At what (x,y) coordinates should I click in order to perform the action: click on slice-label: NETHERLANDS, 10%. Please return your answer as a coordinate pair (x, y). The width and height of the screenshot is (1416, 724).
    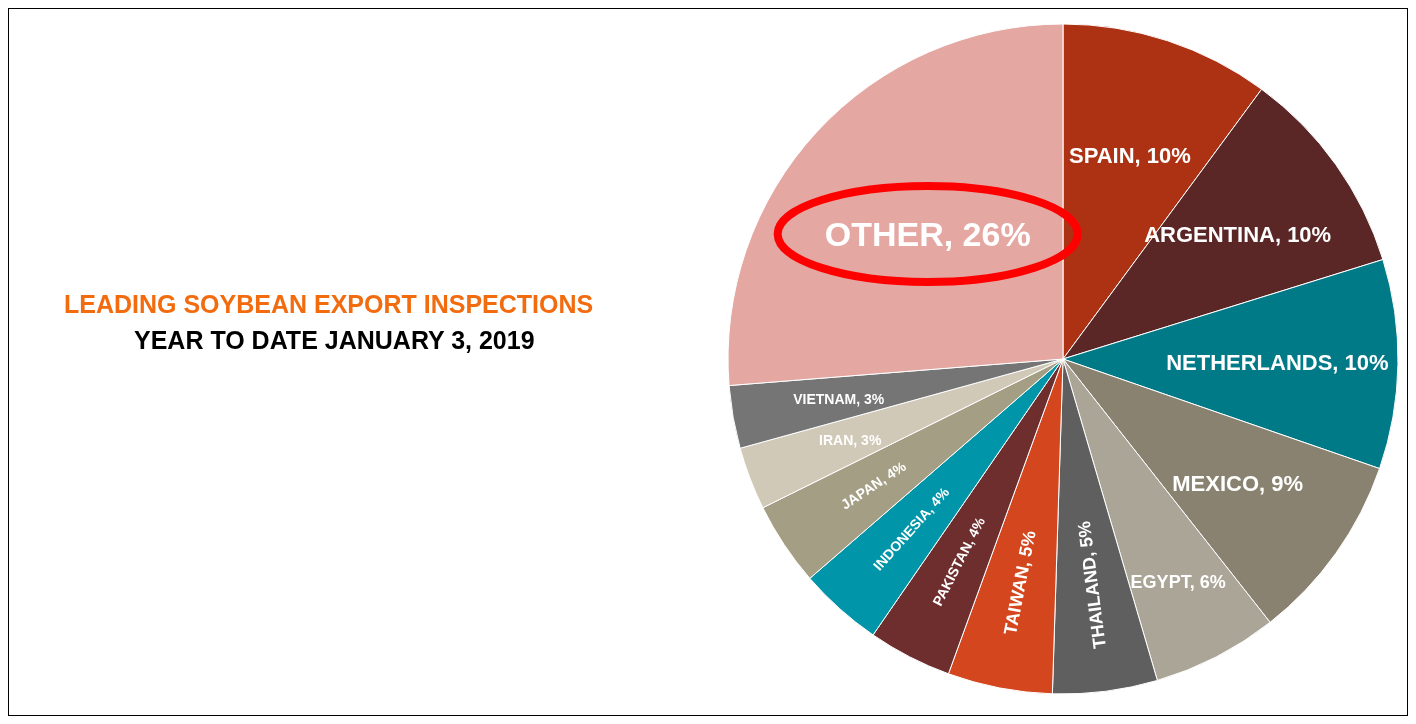
    Looking at the image, I should click on (1277, 362).